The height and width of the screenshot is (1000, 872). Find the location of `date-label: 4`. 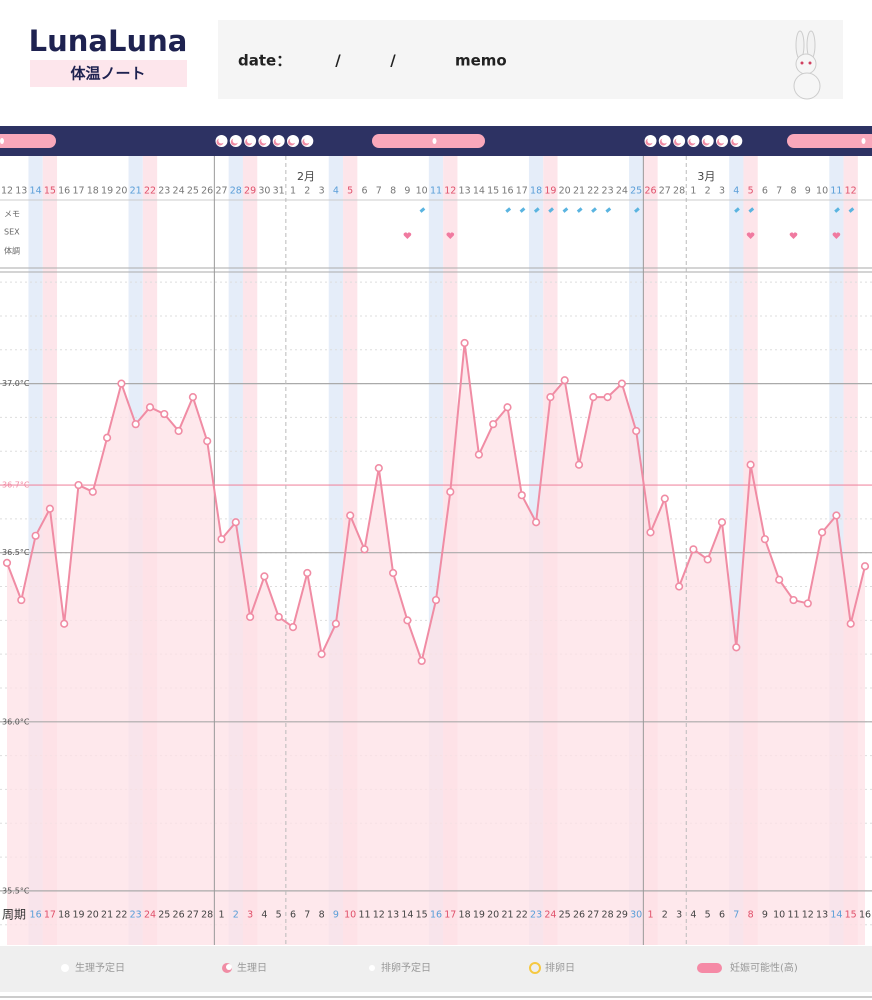

date-label: 4 is located at coordinates (336, 191).